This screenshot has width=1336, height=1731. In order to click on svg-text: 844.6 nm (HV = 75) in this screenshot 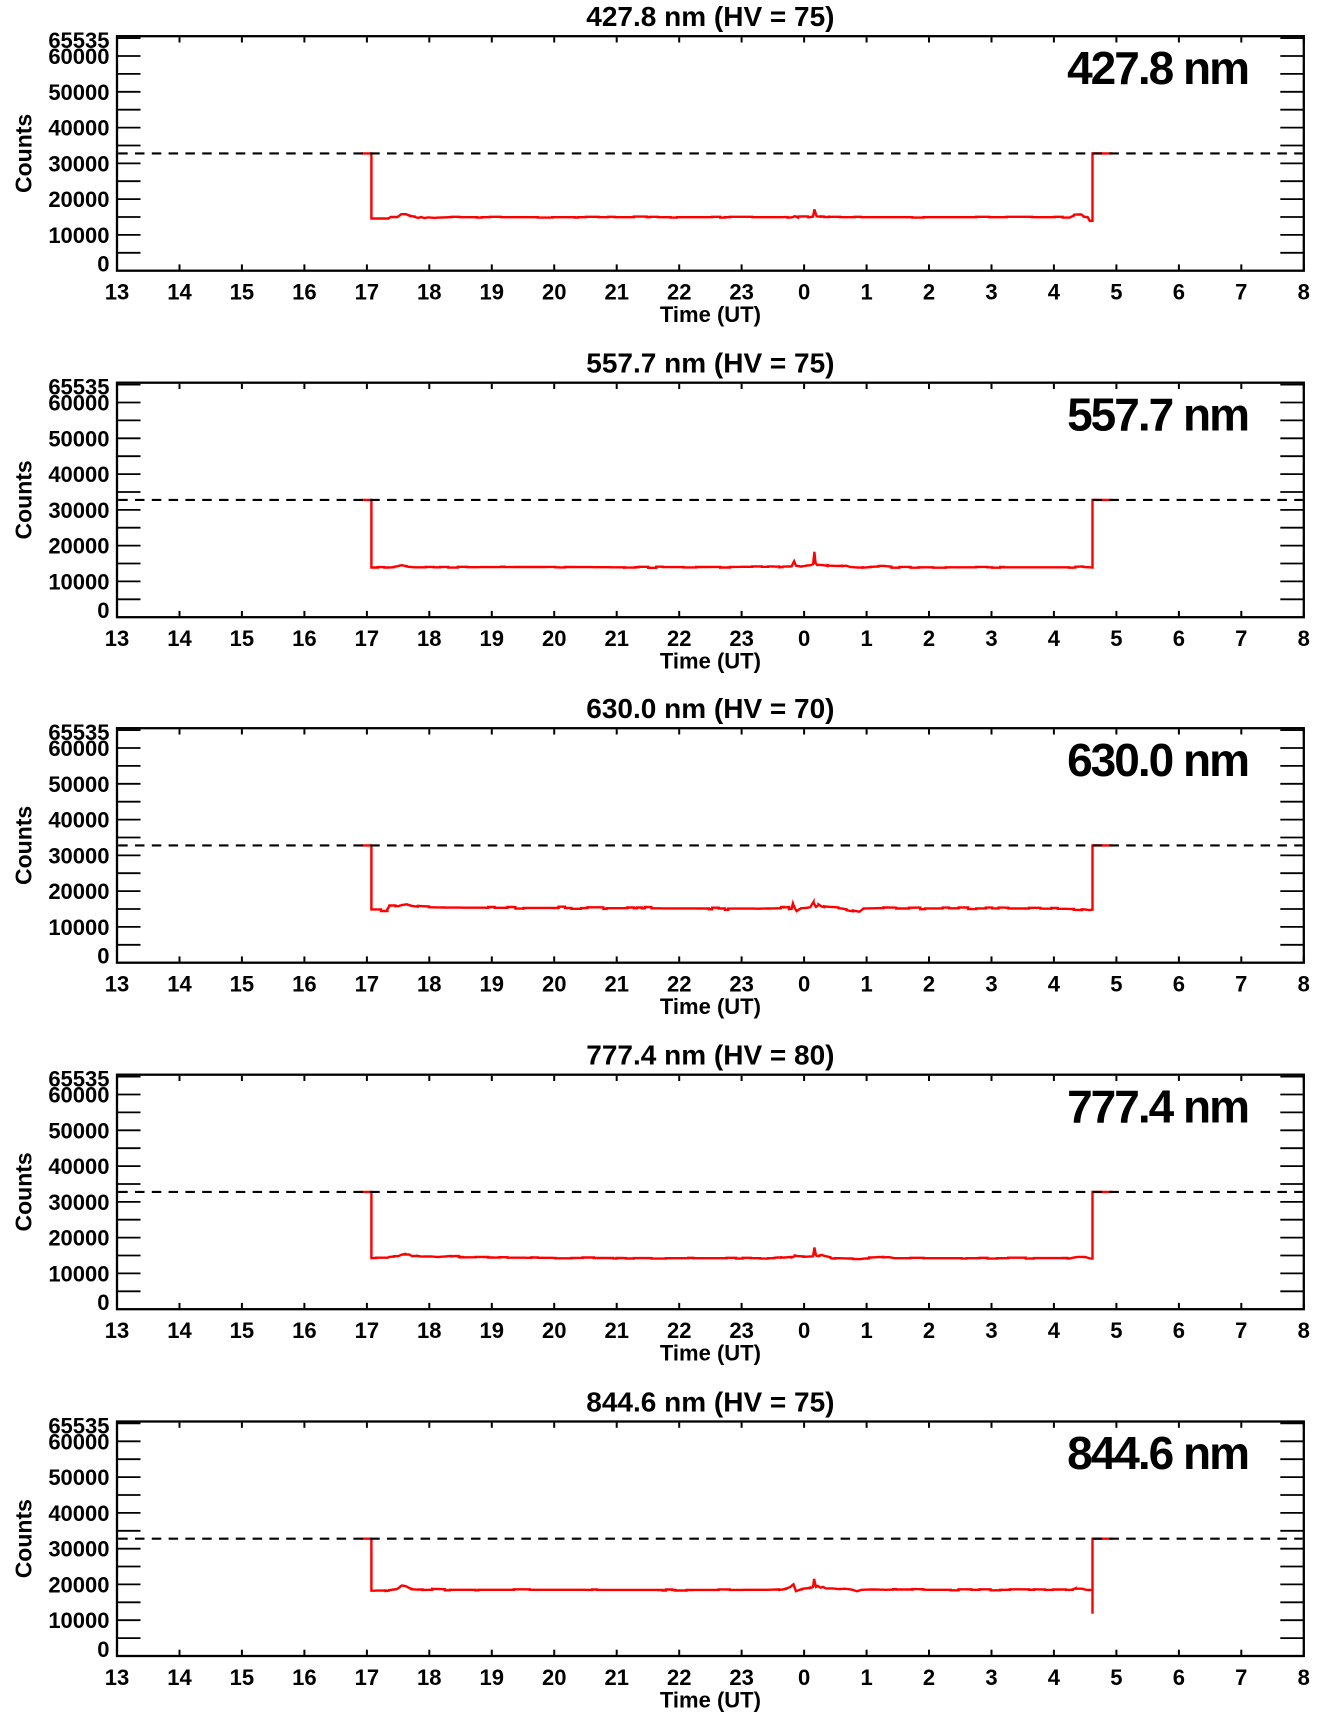, I will do `click(710, 1402)`.